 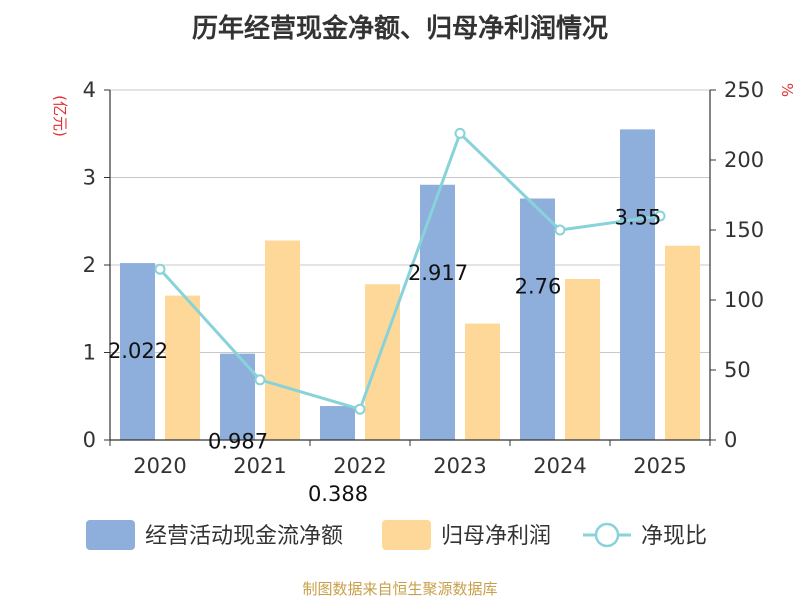 What do you see at coordinates (744, 230) in the screenshot?
I see `y-right-tick-label: 150` at bounding box center [744, 230].